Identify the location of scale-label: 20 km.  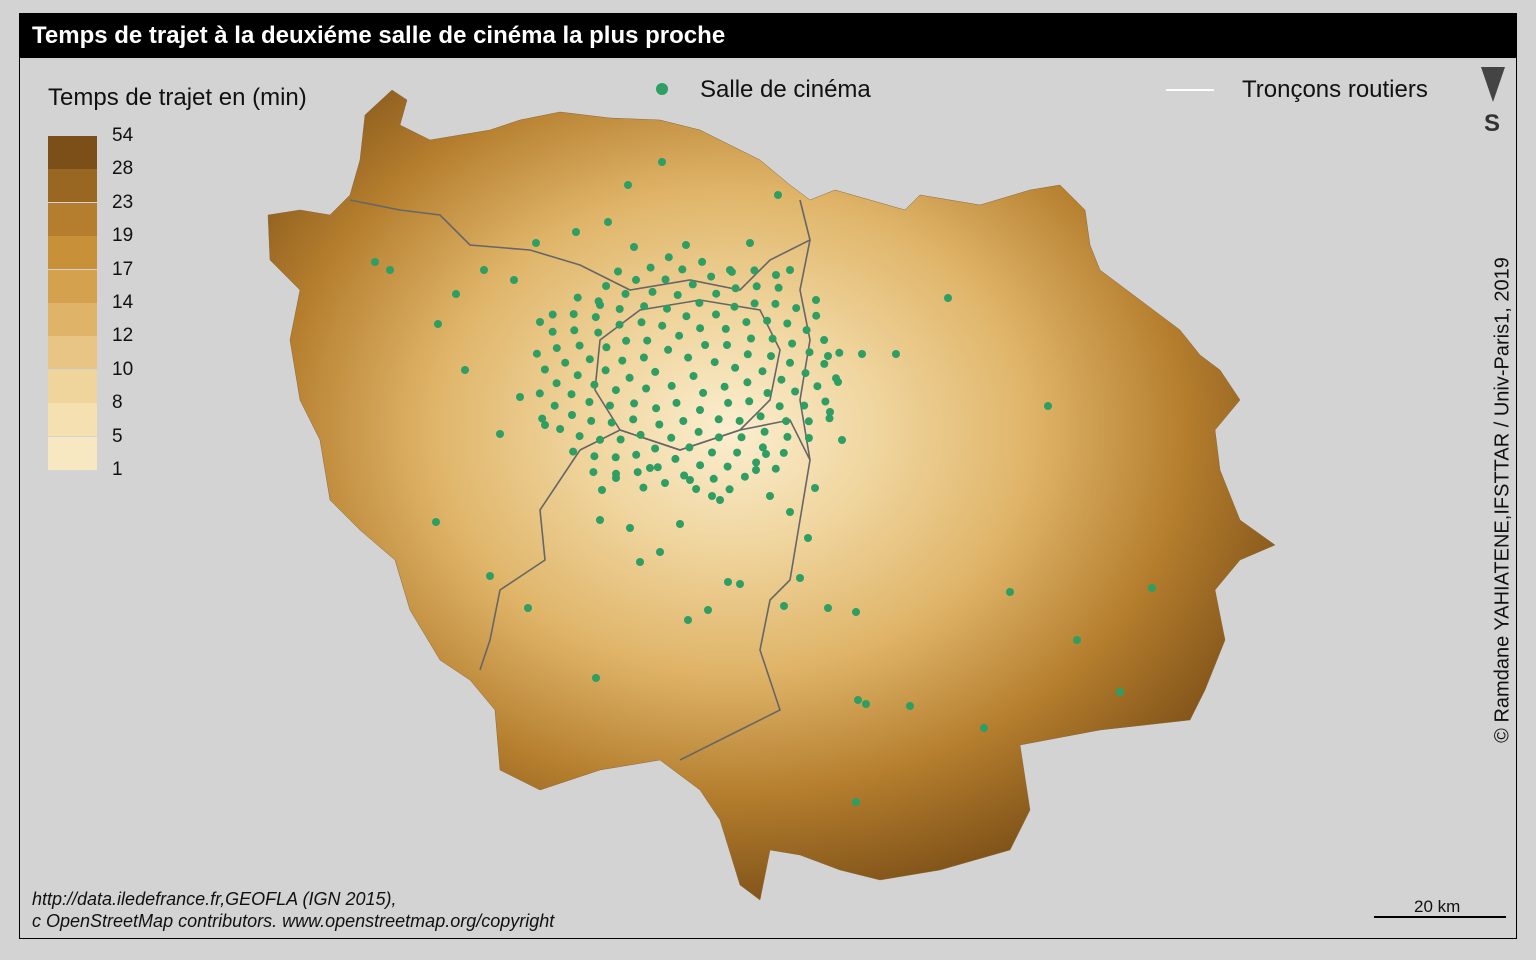
(1437, 906).